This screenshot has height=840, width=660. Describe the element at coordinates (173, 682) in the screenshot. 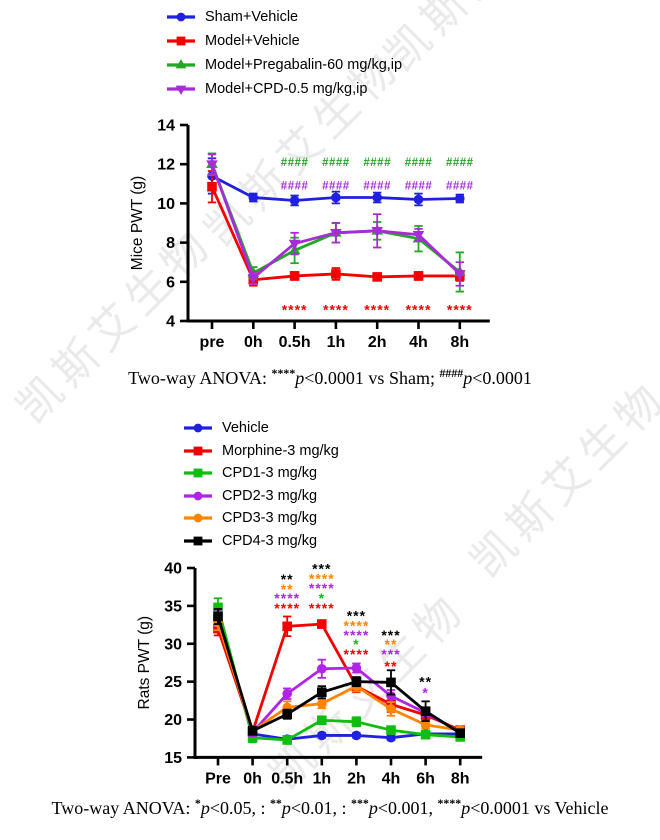

I see `y-tick-label: 25` at that location.